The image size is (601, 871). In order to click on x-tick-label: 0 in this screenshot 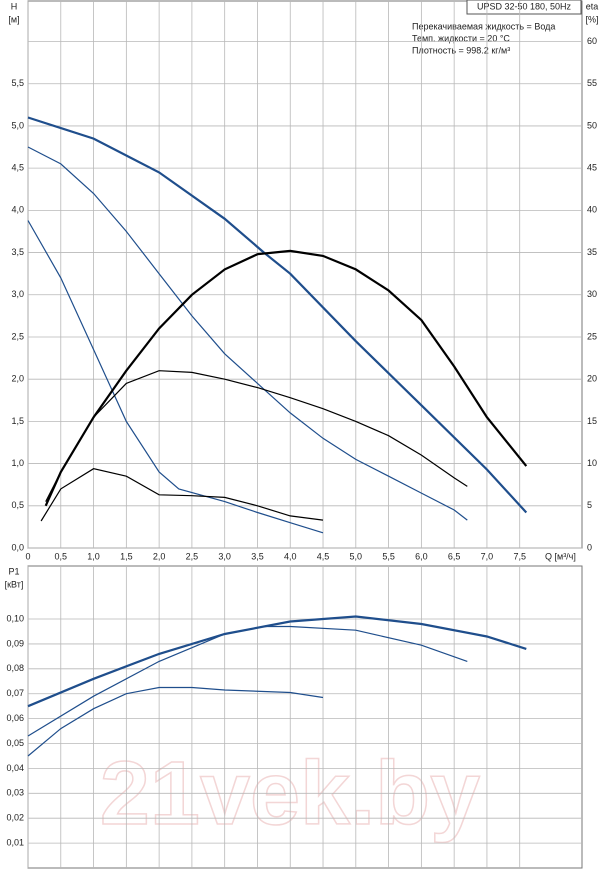, I will do `click(27, 556)`.